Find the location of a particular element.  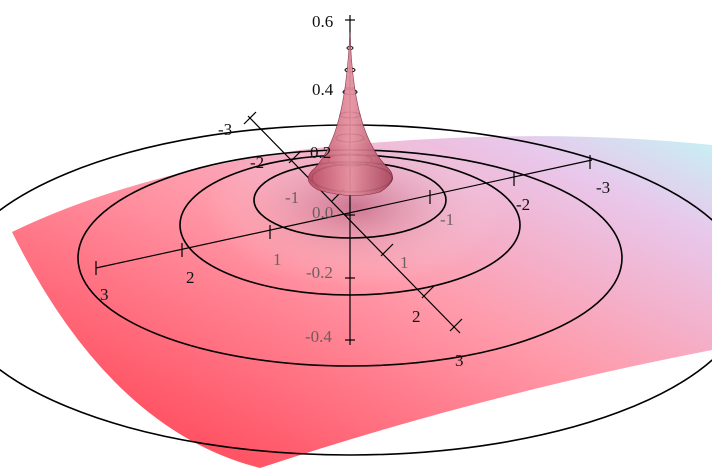

y-tick-label: 3 is located at coordinates (104, 294).